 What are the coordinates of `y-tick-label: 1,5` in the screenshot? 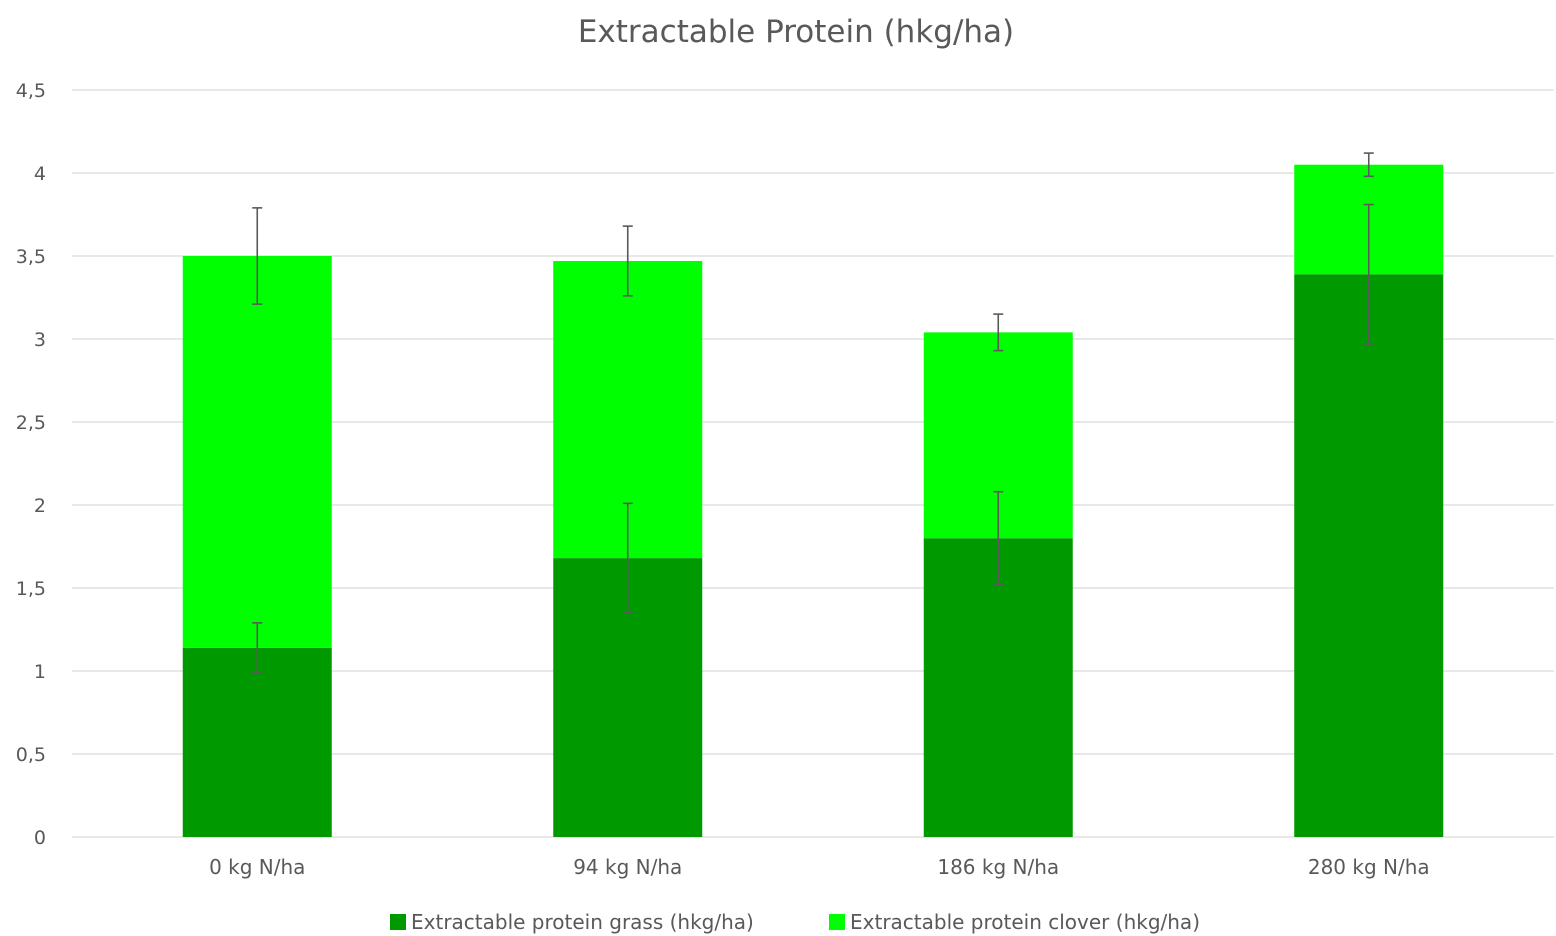 It's located at (31, 589).